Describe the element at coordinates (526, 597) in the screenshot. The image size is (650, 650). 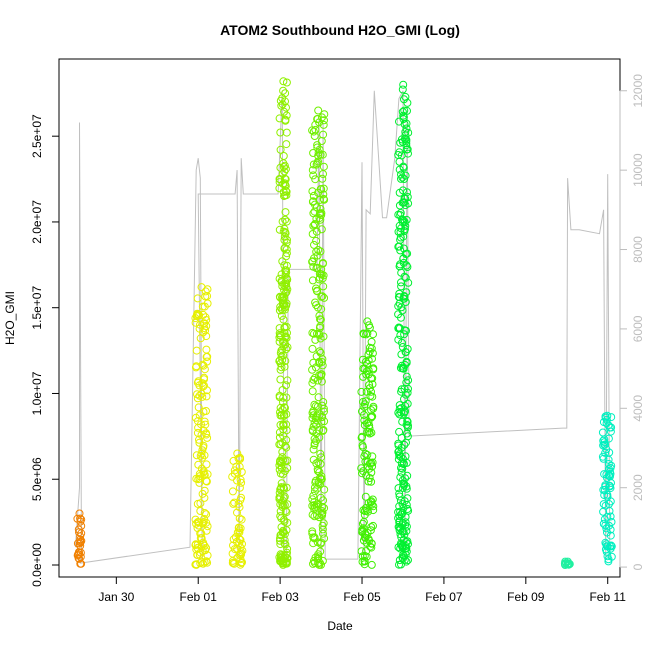
I see `x-tick-label: Feb 09` at that location.